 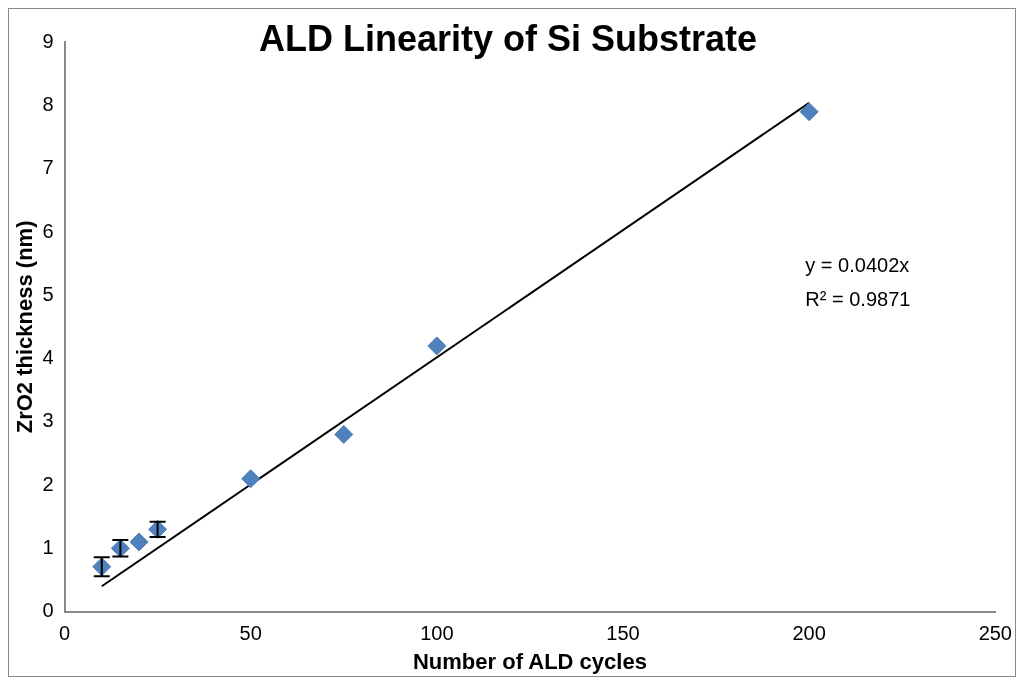 I want to click on y-tick-label: 9, so click(x=48, y=40).